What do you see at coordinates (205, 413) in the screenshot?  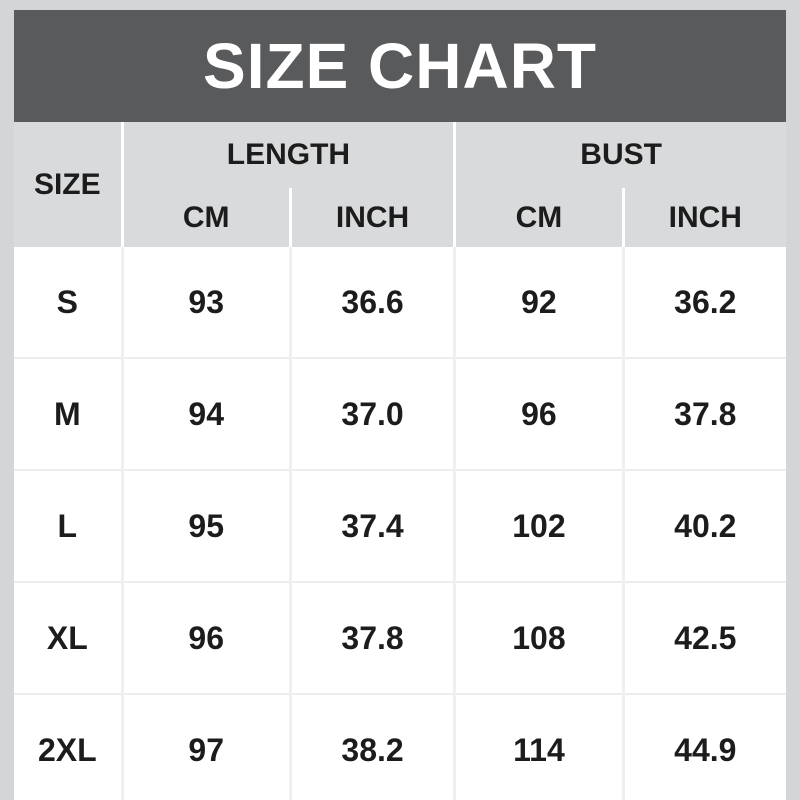 I see `cell-length-cm: 94` at bounding box center [205, 413].